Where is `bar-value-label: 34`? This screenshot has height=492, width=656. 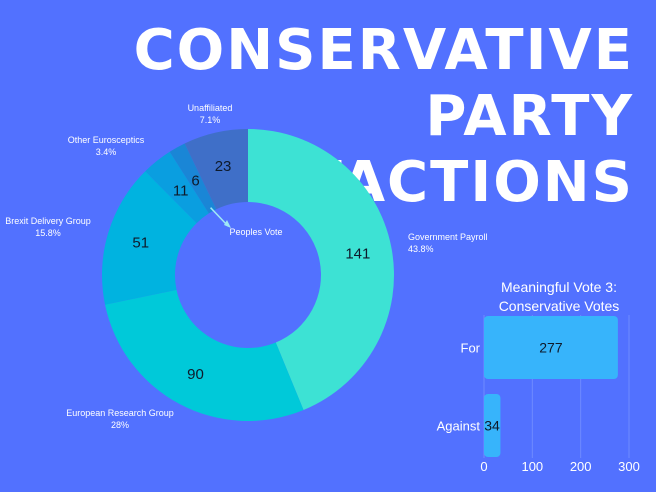 bar-value-label: 34 is located at coordinates (492, 426).